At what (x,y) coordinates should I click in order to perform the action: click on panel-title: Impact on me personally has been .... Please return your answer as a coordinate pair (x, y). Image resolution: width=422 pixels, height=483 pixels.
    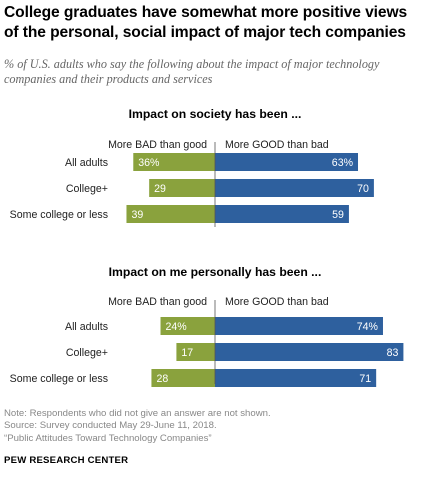
    Looking at the image, I should click on (215, 272).